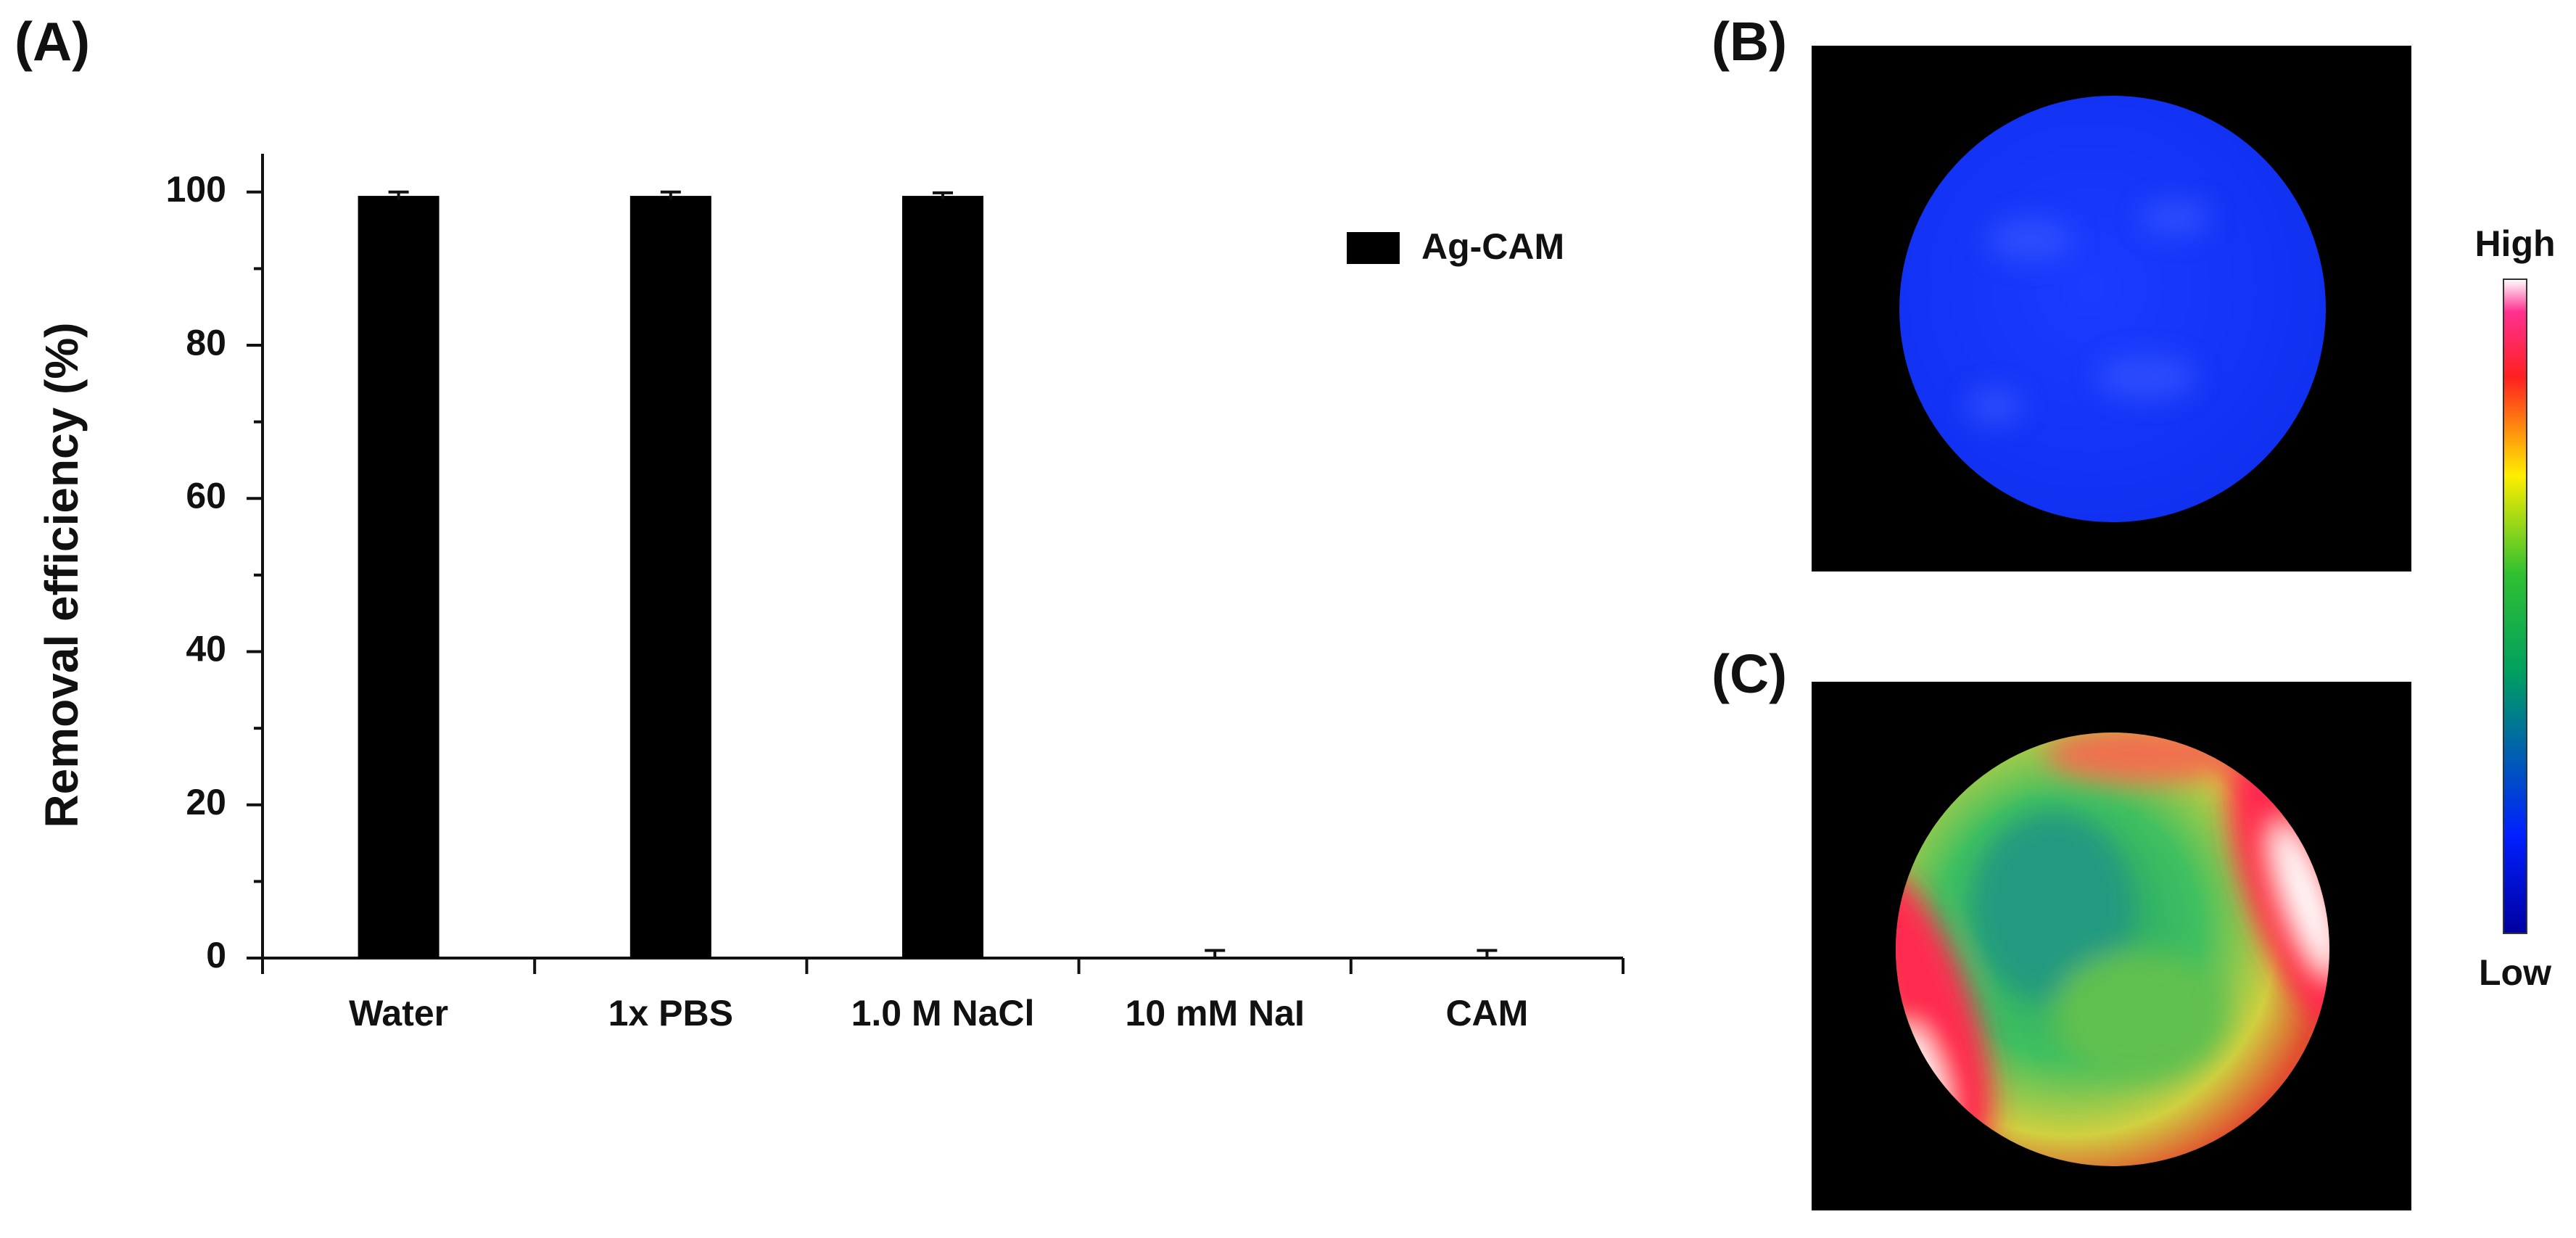  What do you see at coordinates (206, 495) in the screenshot?
I see `y-tick-label: 60` at bounding box center [206, 495].